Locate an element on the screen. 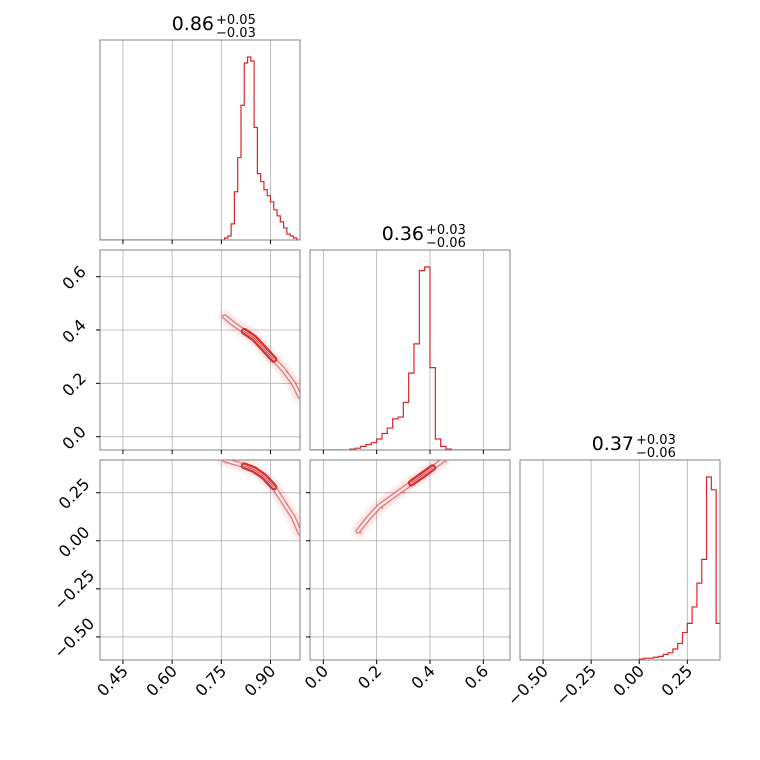 This screenshot has height=760, width=760. tick-label-y-param1-0: 0.0 is located at coordinates (73, 437).